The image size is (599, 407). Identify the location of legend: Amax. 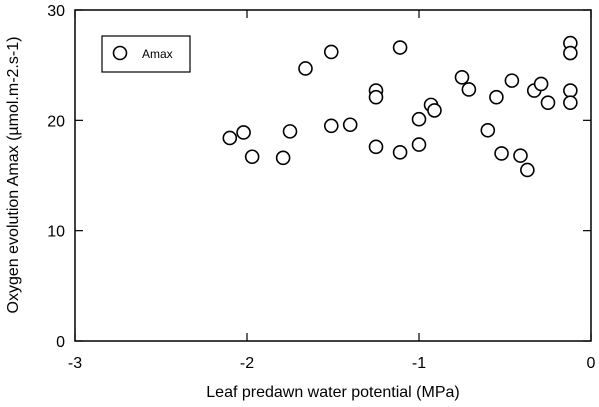
(146, 54).